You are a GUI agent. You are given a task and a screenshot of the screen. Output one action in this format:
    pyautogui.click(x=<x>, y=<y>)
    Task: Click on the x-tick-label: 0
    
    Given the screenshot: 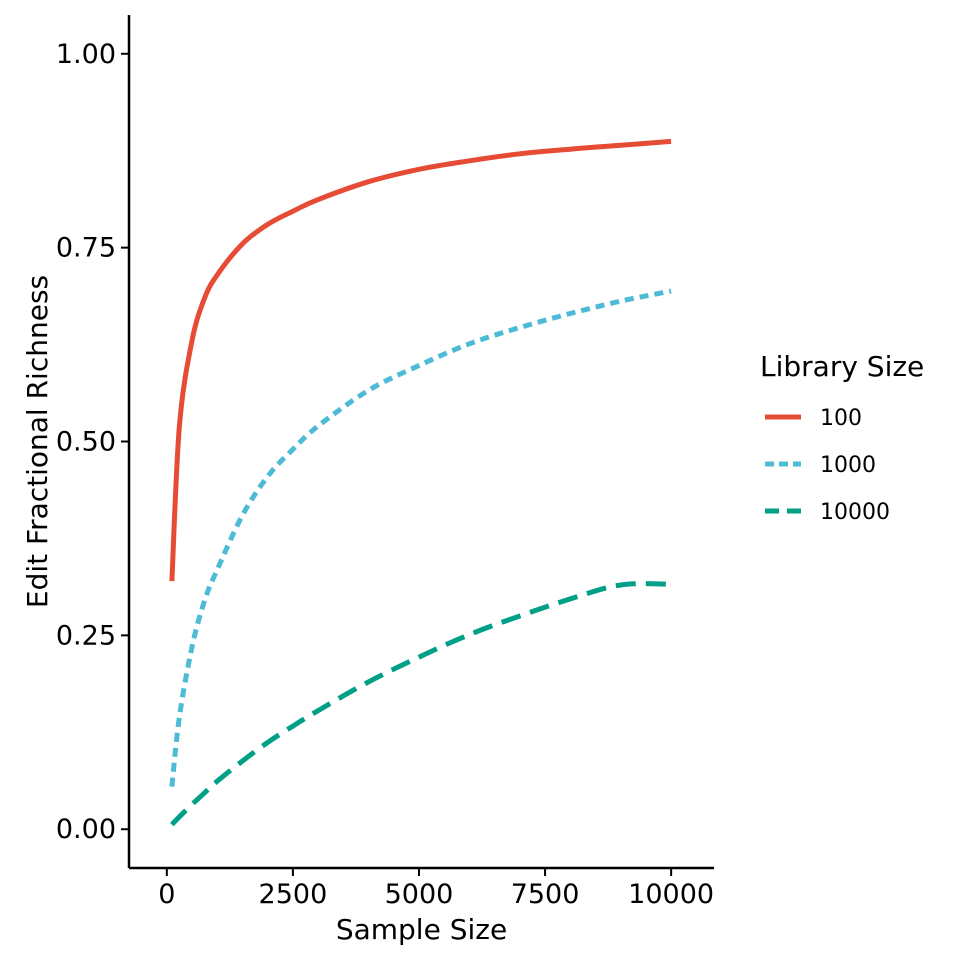 What is the action you would take?
    pyautogui.click(x=166, y=894)
    